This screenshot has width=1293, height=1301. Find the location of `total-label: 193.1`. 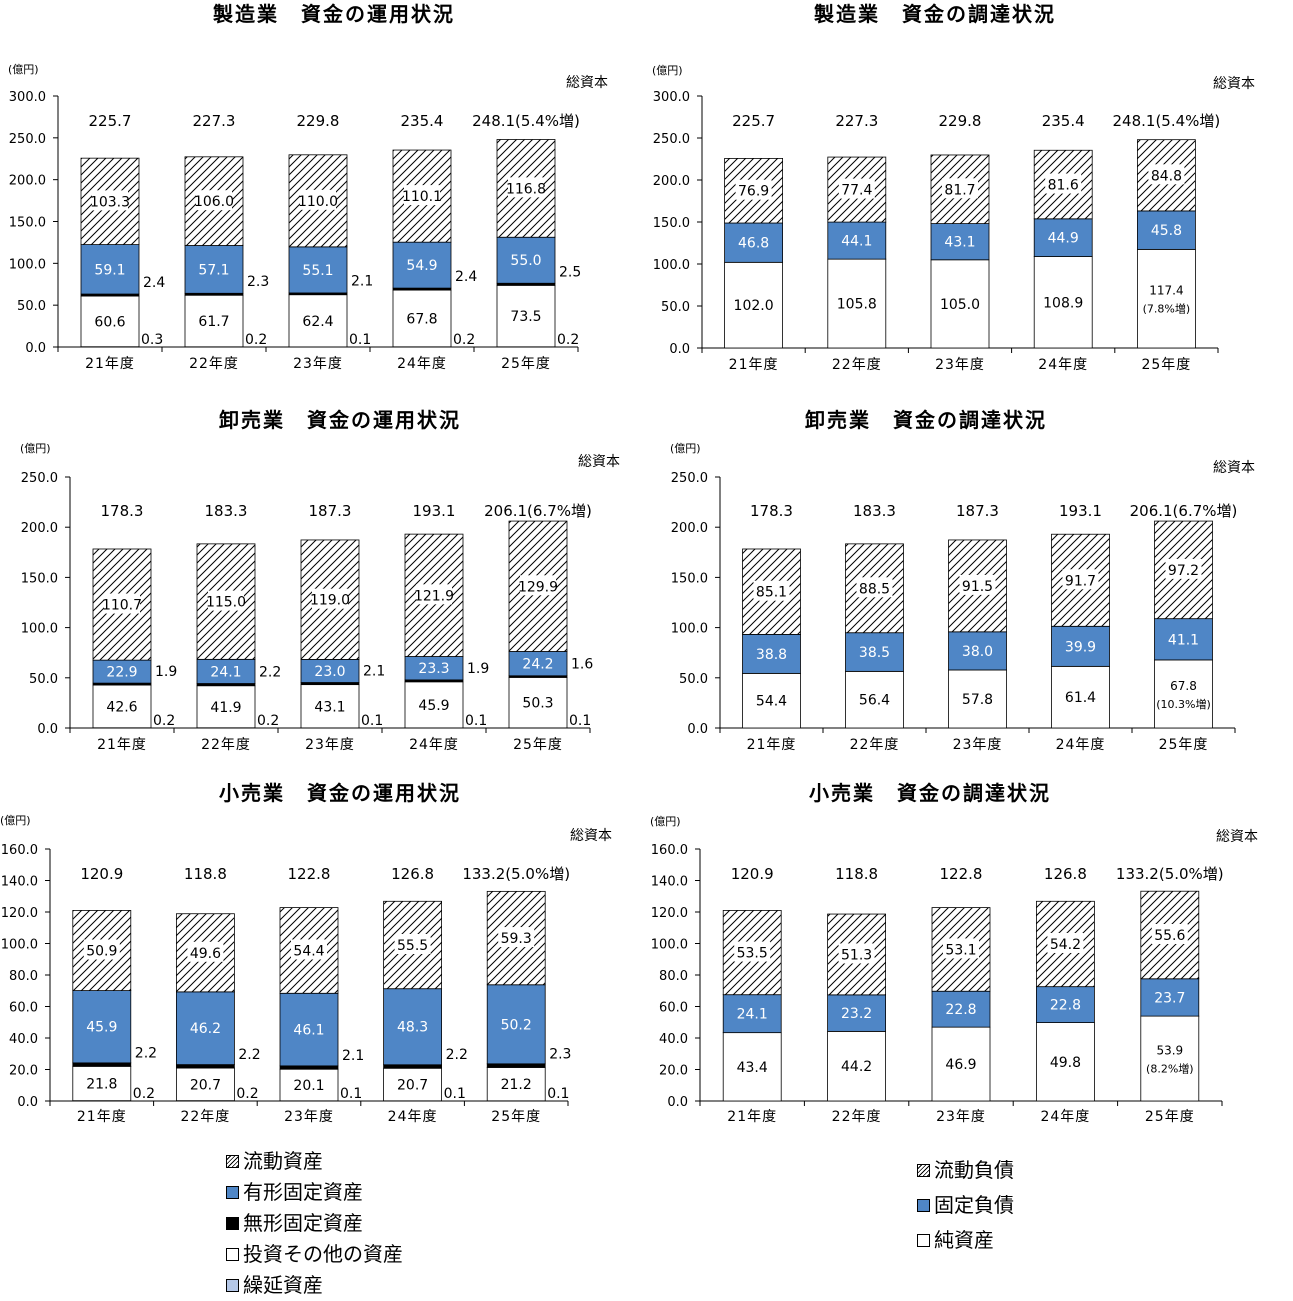

total-label: 193.1 is located at coordinates (1080, 511).